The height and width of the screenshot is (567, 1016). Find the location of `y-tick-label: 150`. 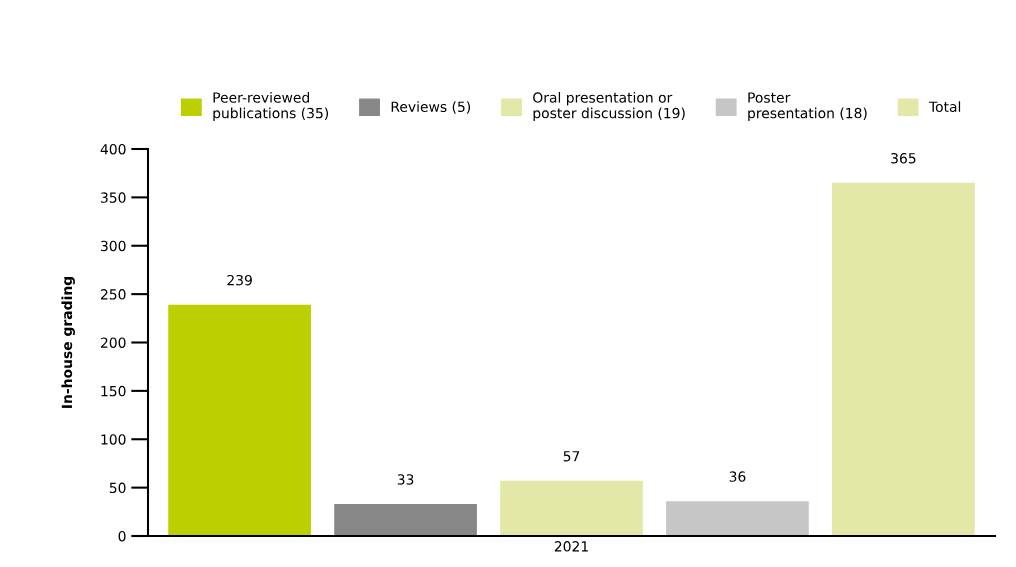

y-tick-label: 150 is located at coordinates (113, 391).